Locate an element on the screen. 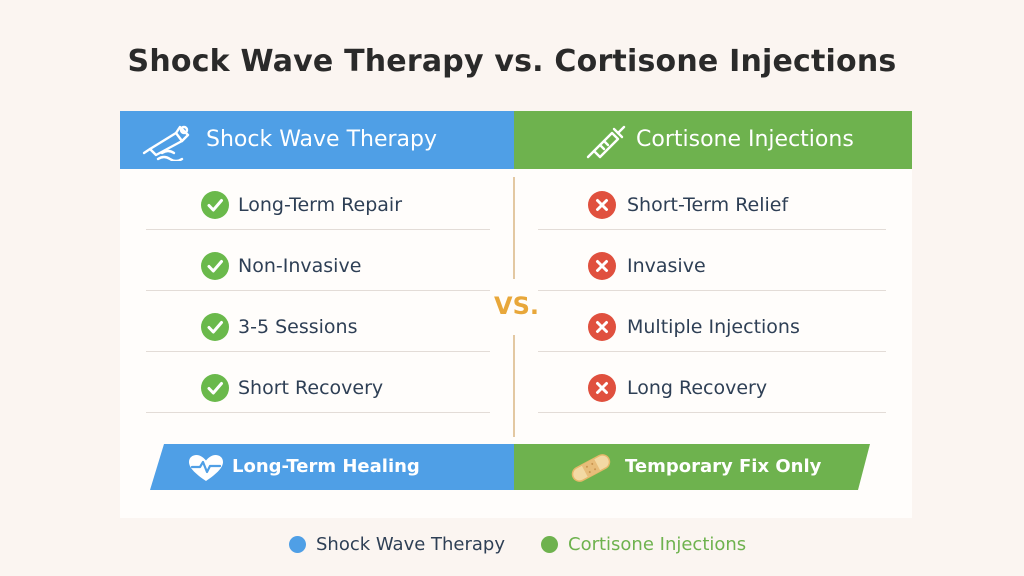  item-label: Non-Invasive is located at coordinates (300, 266).